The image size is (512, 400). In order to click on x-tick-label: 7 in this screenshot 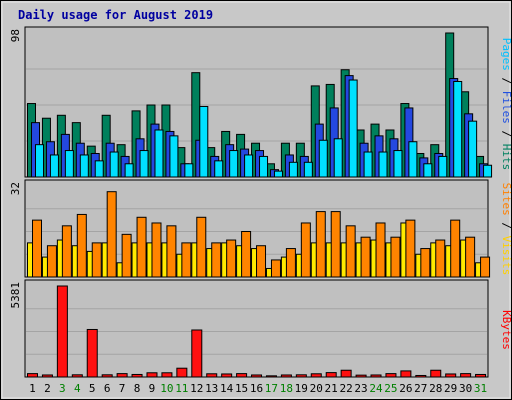, I will do `click(122, 388)`.